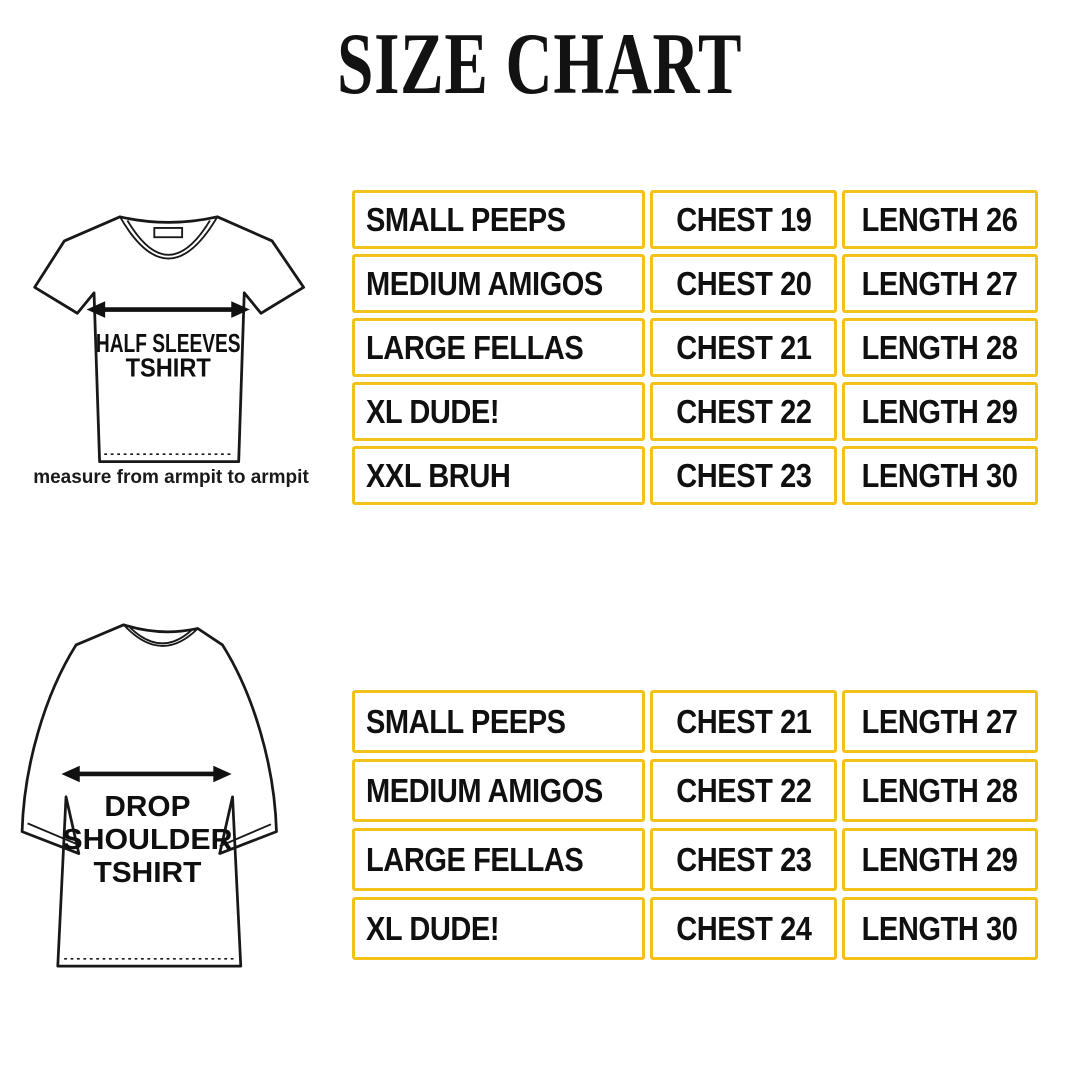 This screenshot has width=1080, height=1080. I want to click on drop-shoulder-tshirt-drawing: DROP SHOULDER TSHIRT, so click(149, 795).